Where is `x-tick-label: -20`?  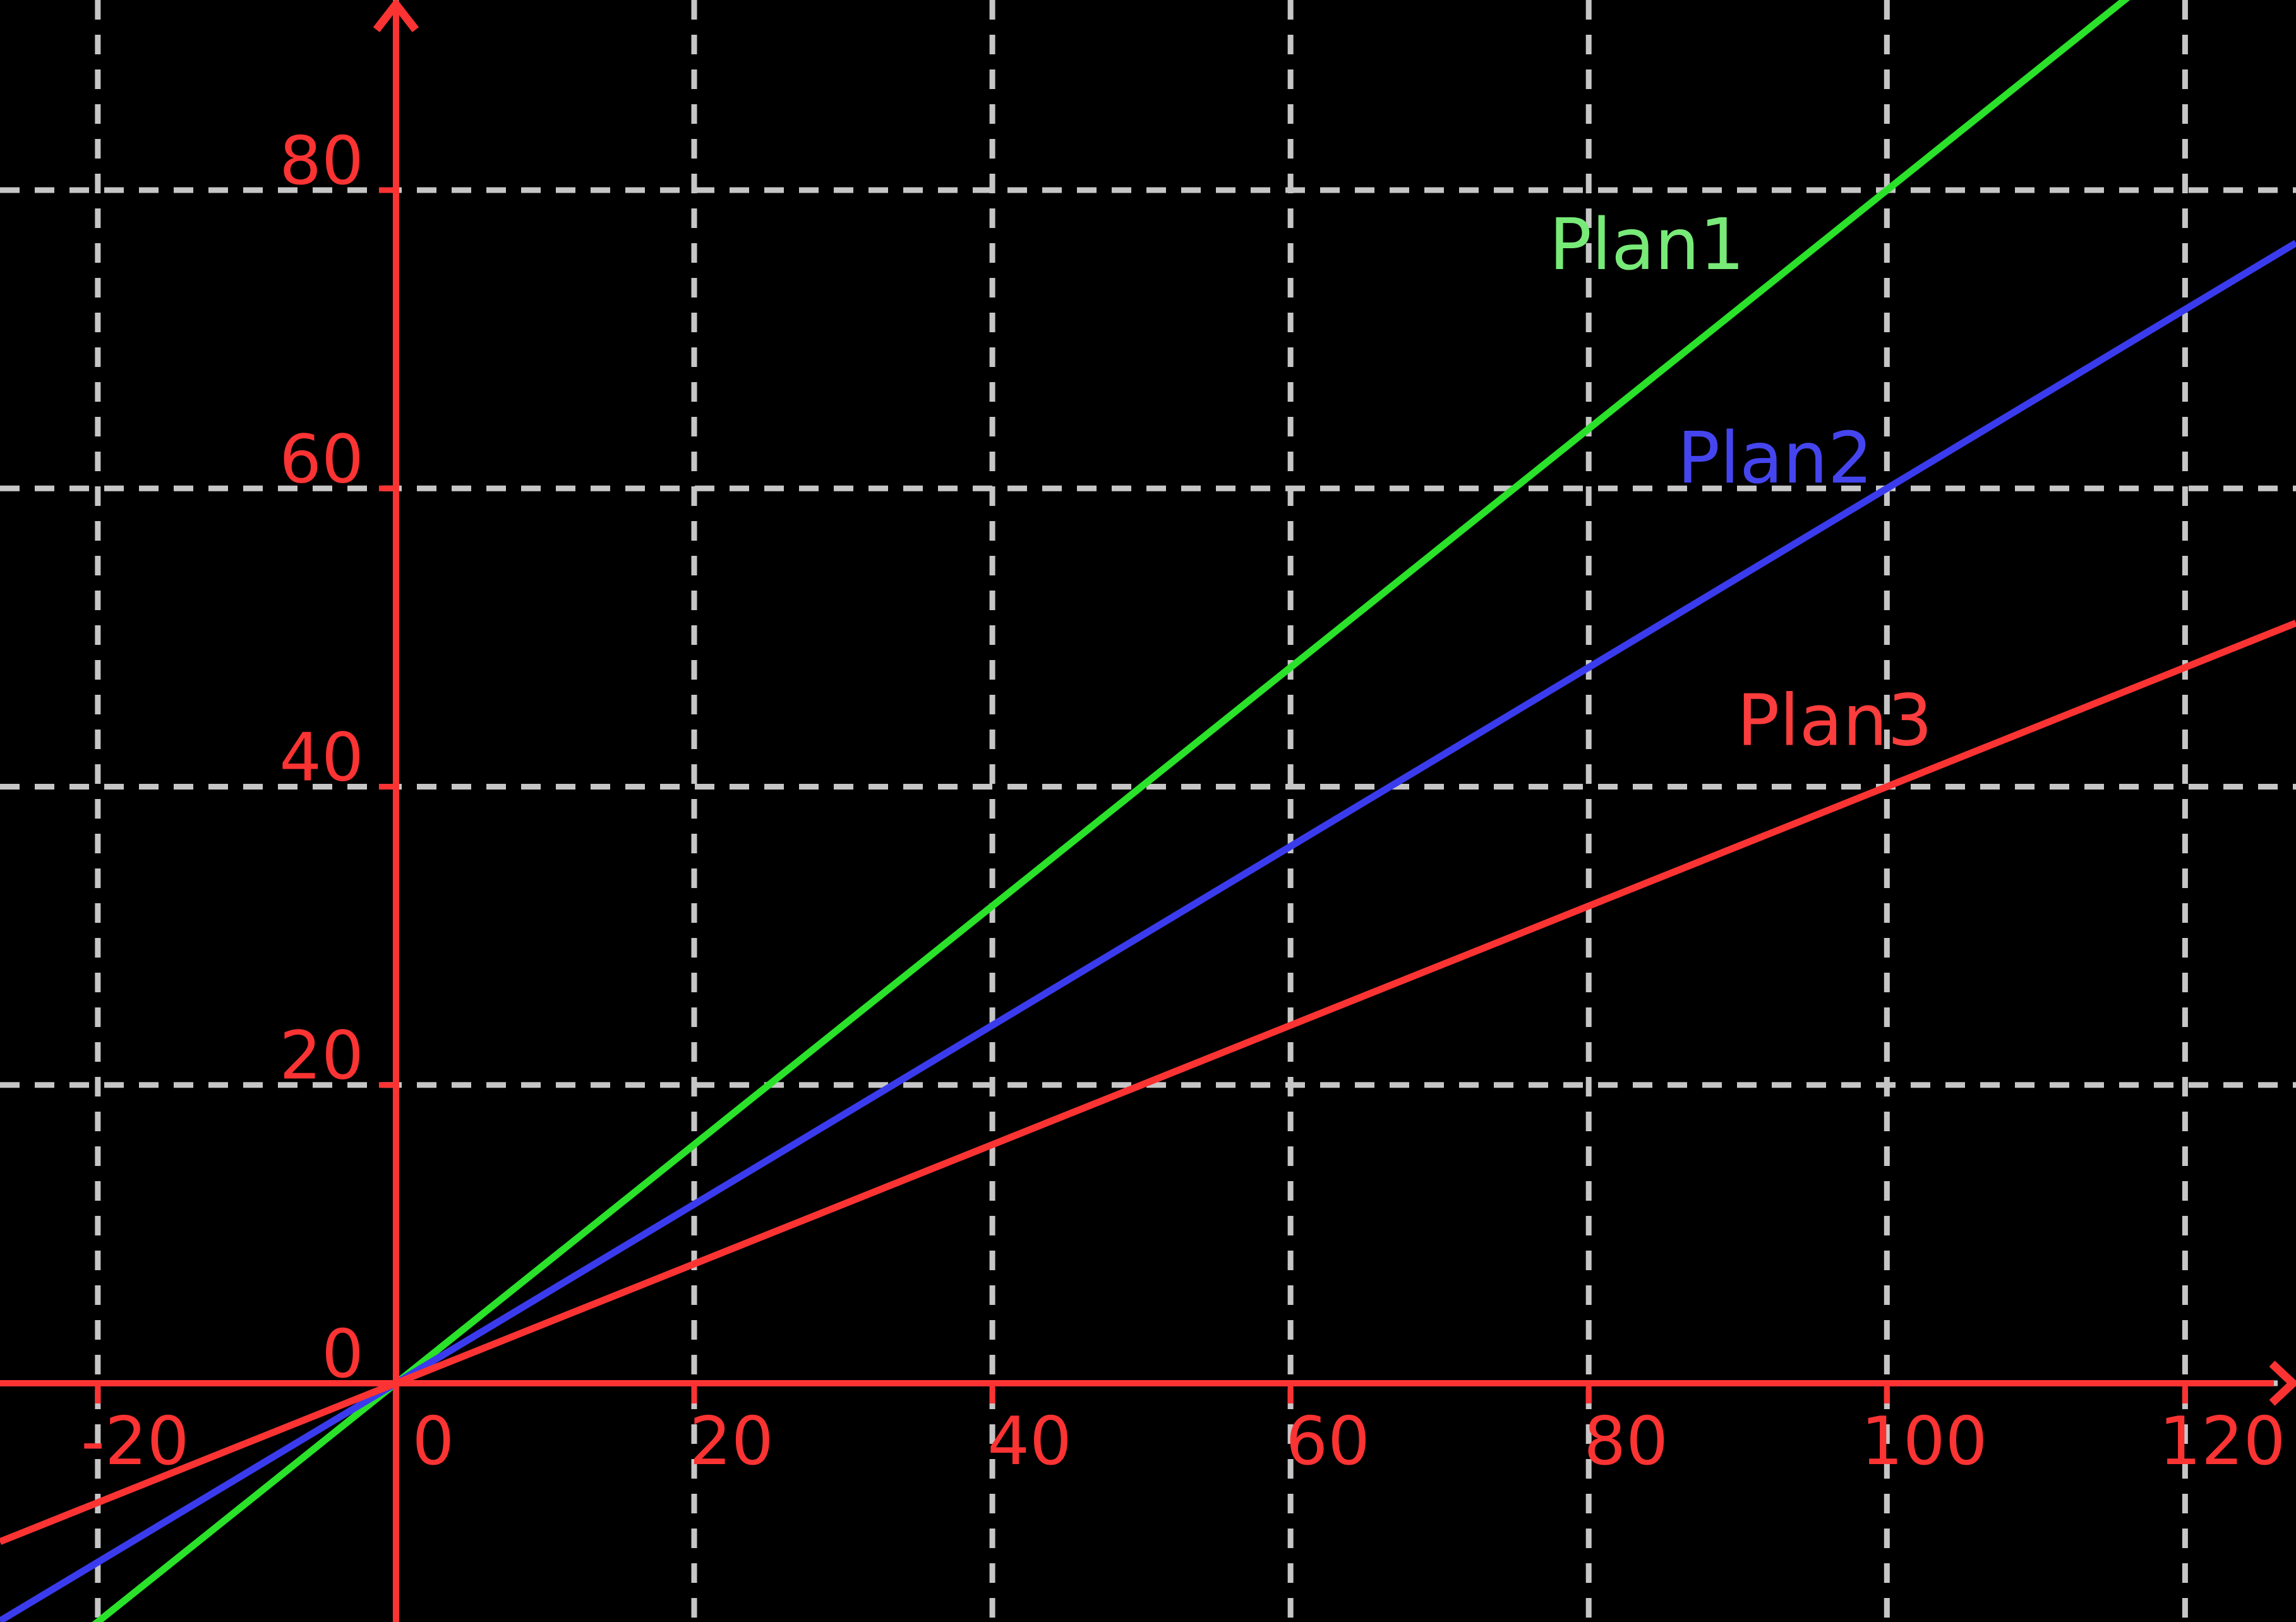 x-tick-label: -20 is located at coordinates (135, 1442).